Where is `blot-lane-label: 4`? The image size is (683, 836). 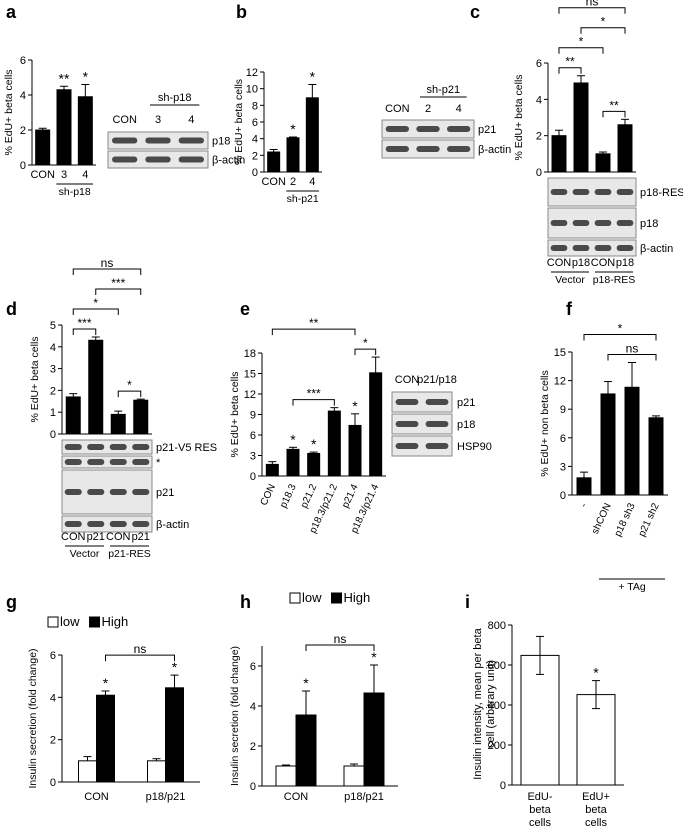 blot-lane-label: 4 is located at coordinates (191, 120).